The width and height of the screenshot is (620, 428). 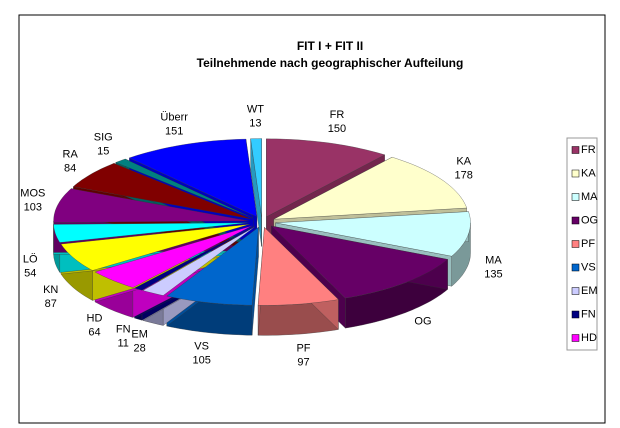 I want to click on value-label: 13, so click(x=255, y=124).